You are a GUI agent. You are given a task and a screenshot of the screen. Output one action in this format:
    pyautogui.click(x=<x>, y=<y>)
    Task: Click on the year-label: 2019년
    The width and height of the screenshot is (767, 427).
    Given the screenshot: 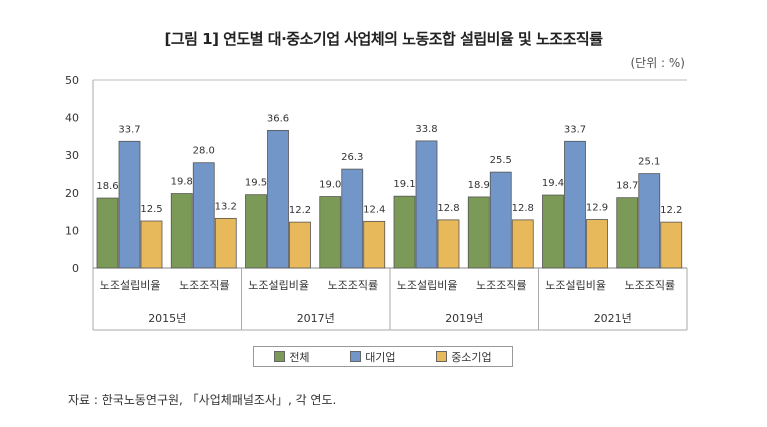 What is the action you would take?
    pyautogui.click(x=464, y=318)
    